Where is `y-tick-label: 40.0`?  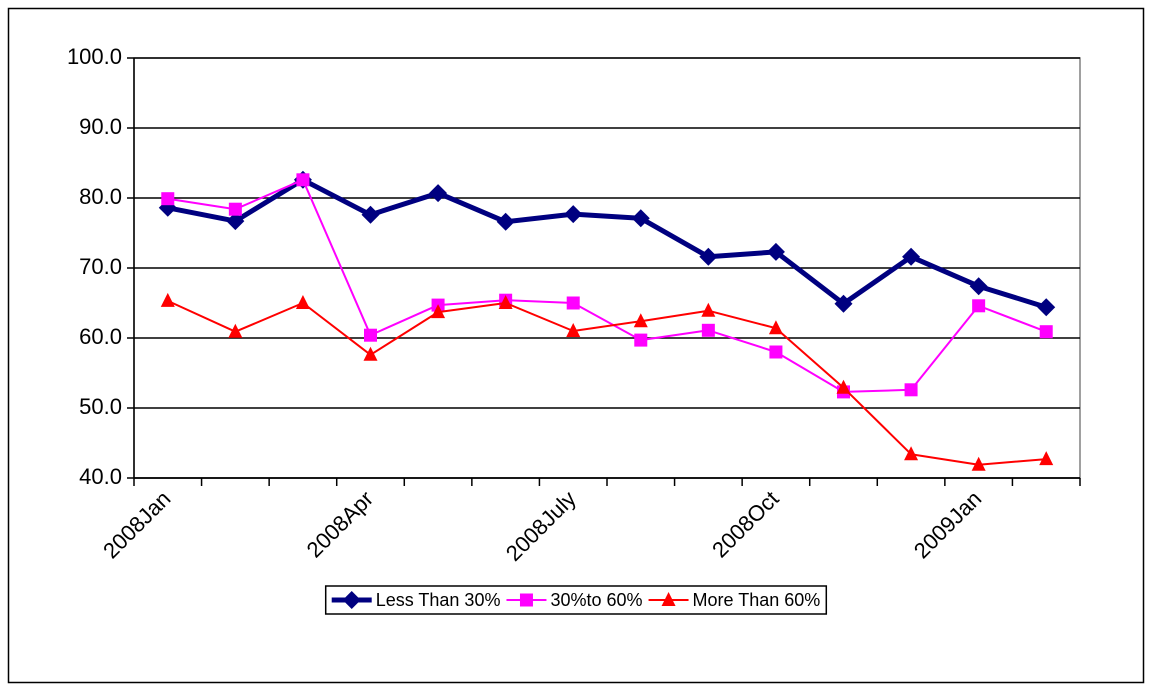 y-tick-label: 40.0 is located at coordinates (100, 476).